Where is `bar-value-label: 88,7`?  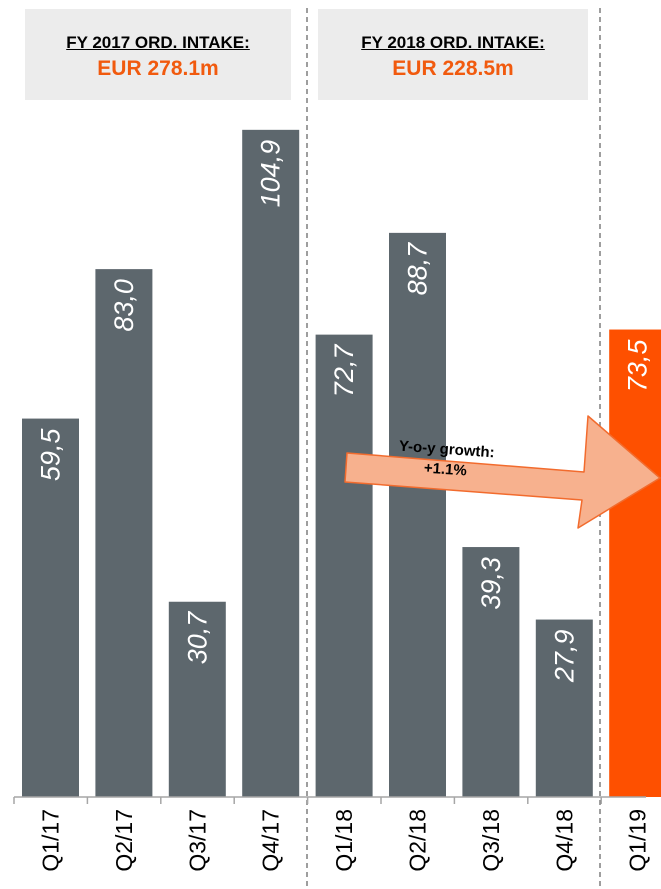 bar-value-label: 88,7 is located at coordinates (418, 269).